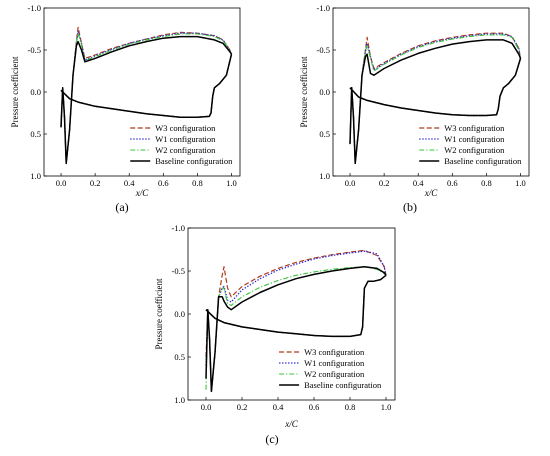  I want to click on series-line-w2-upper, so click(435, 99).